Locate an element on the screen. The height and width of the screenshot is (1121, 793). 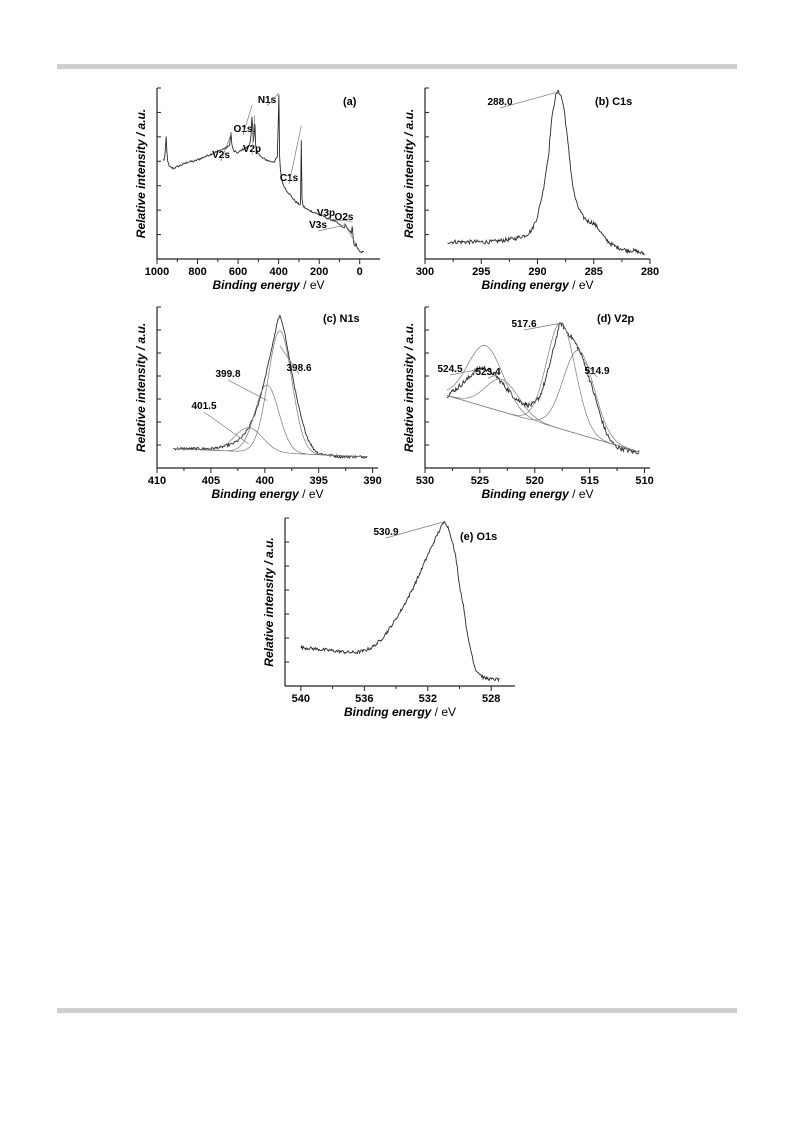
peak-label: 399.8 is located at coordinates (227, 374).